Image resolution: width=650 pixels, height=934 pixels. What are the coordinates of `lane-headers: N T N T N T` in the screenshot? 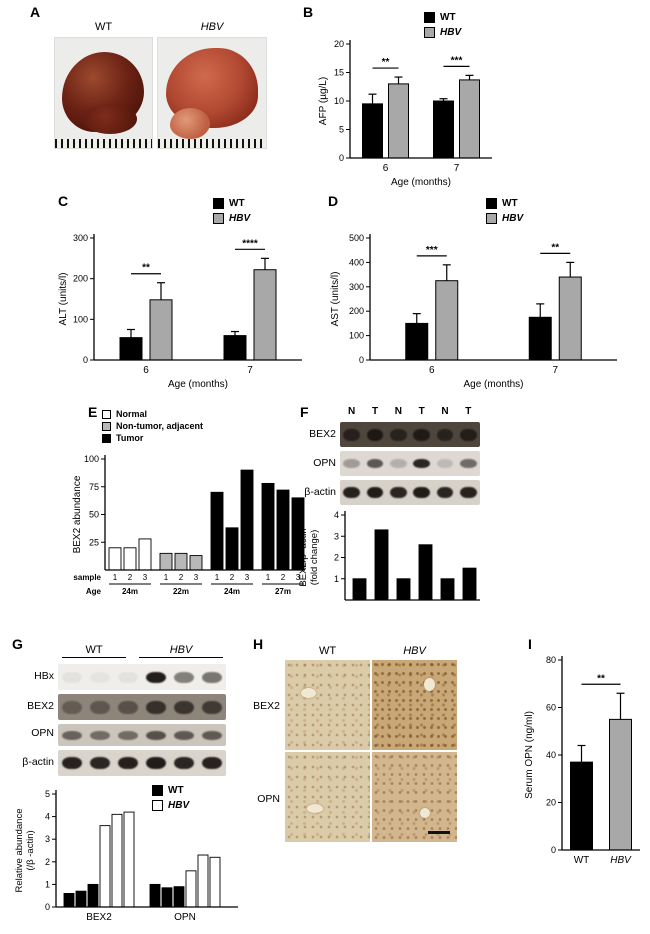 It's located at (410, 411).